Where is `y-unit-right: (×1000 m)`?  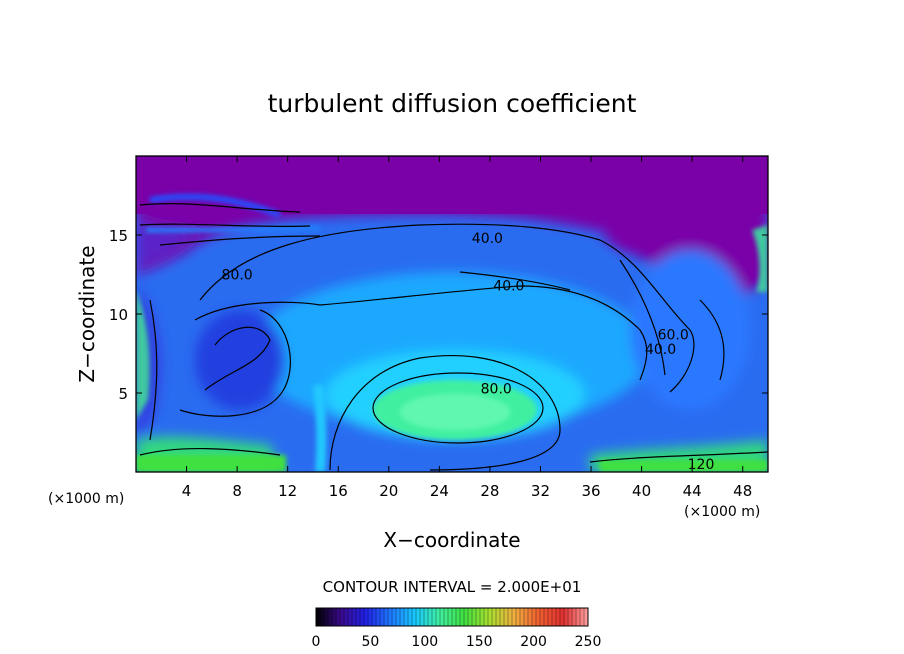
y-unit-right: (×1000 m) is located at coordinates (722, 512).